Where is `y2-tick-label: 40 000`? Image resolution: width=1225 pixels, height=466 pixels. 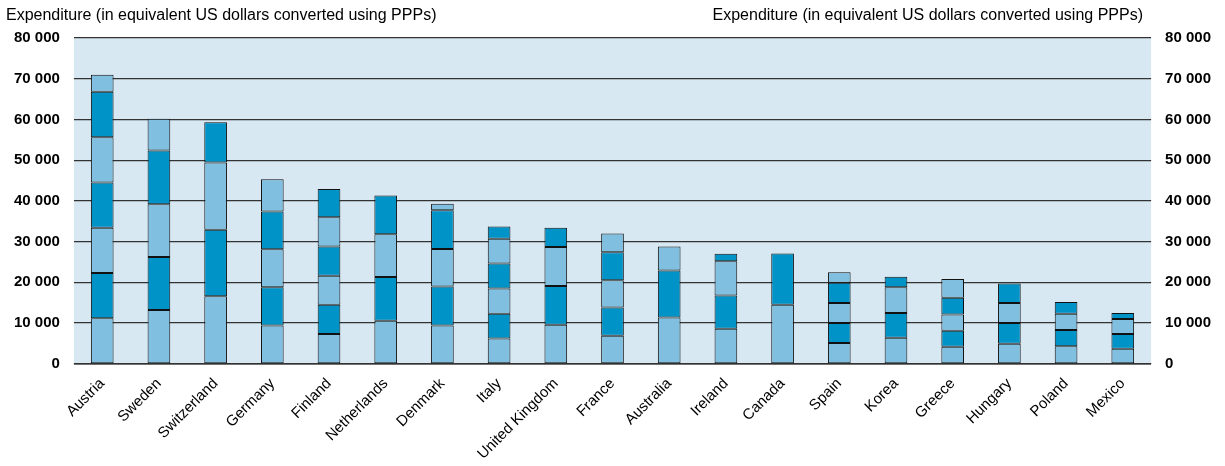
y2-tick-label: 40 000 is located at coordinates (1188, 200).